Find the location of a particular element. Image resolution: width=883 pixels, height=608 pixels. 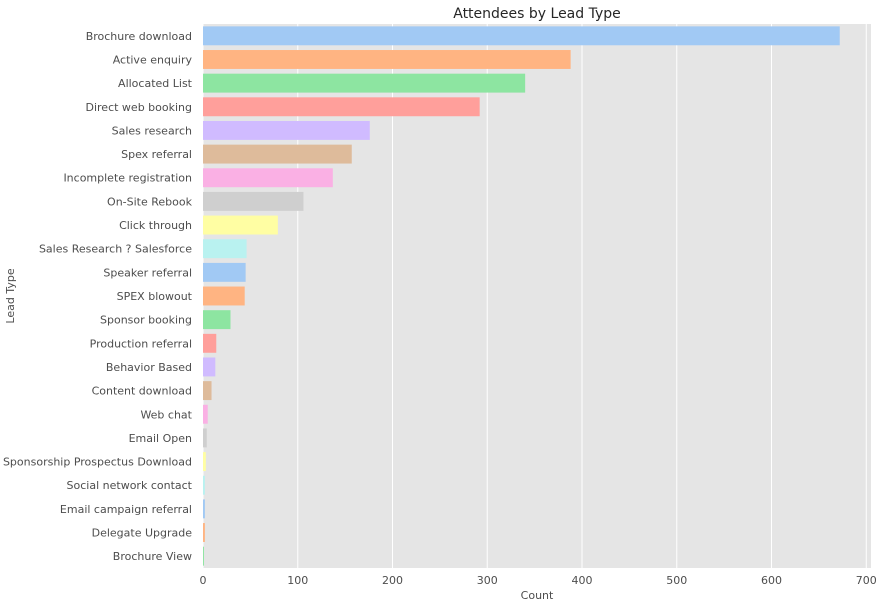

x-tick-label: 100 is located at coordinates (297, 580).